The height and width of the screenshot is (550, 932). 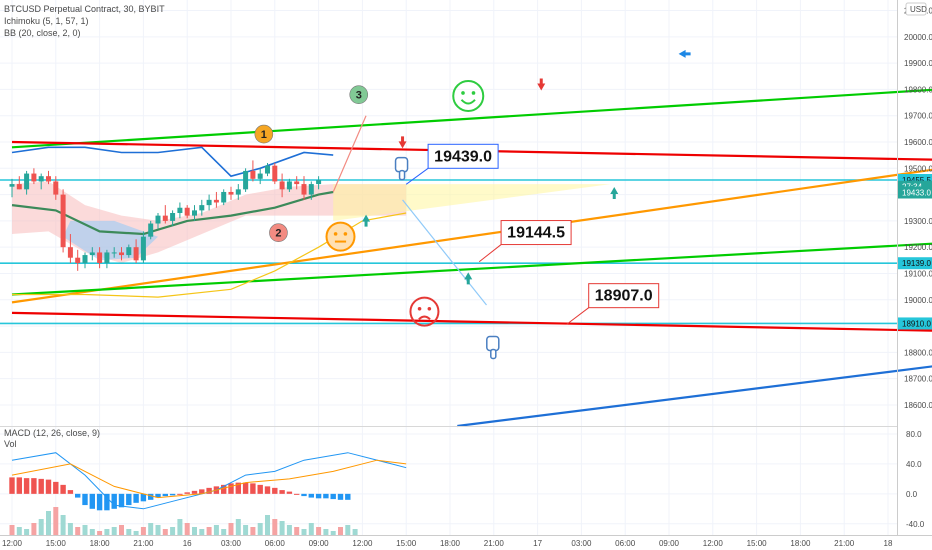 What do you see at coordinates (417, 176) in the screenshot?
I see `callout-pointer` at bounding box center [417, 176].